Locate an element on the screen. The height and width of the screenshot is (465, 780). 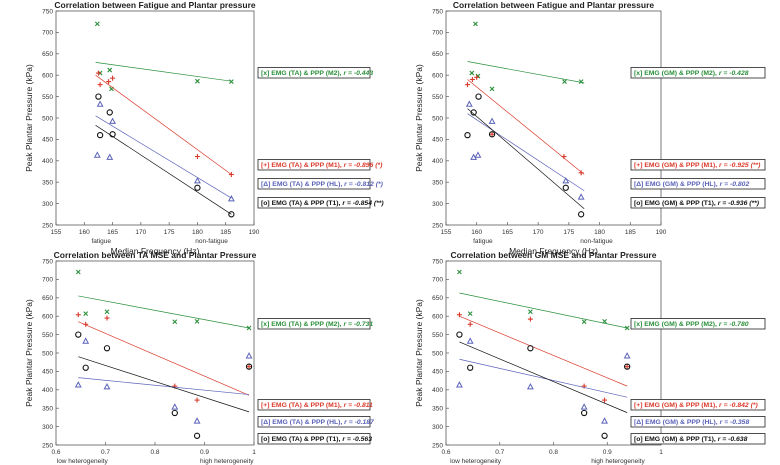
x-tick-label: 0.9 is located at coordinates (204, 452).